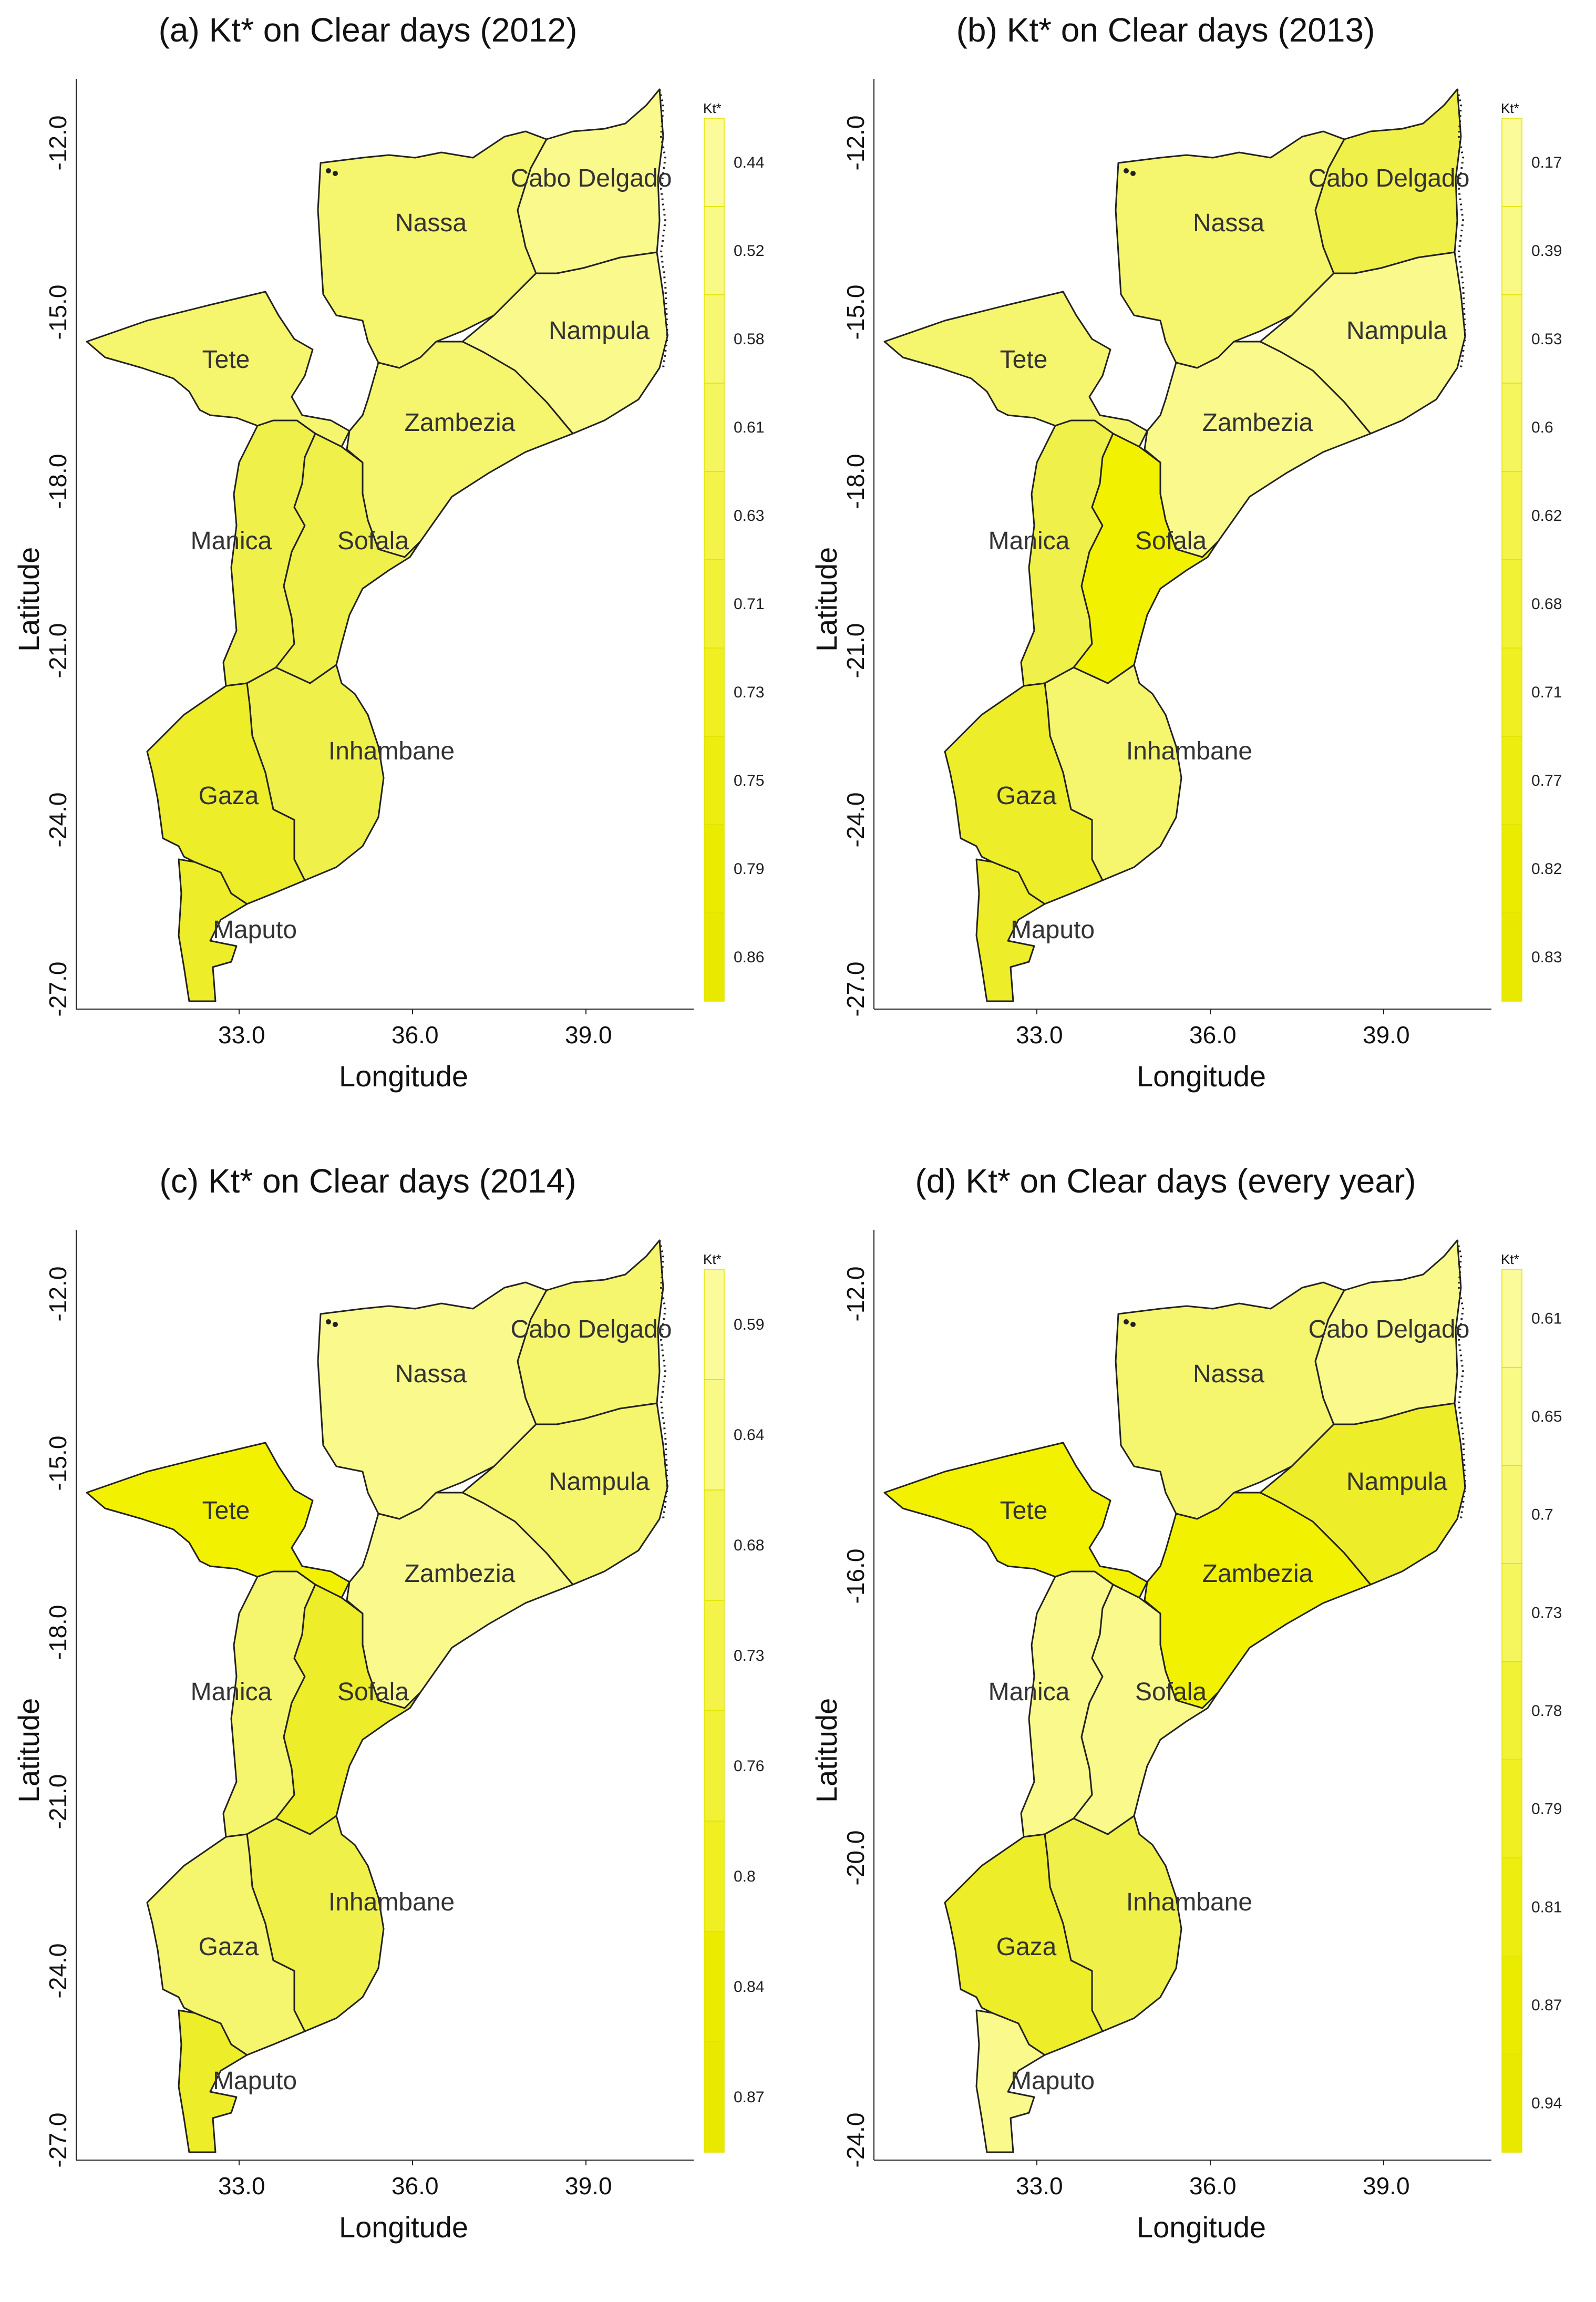 Image resolution: width=1596 pixels, height=2302 pixels. What do you see at coordinates (368, 30) in the screenshot?
I see `panel-title: (a) Kt* on Clear days (2012)` at bounding box center [368, 30].